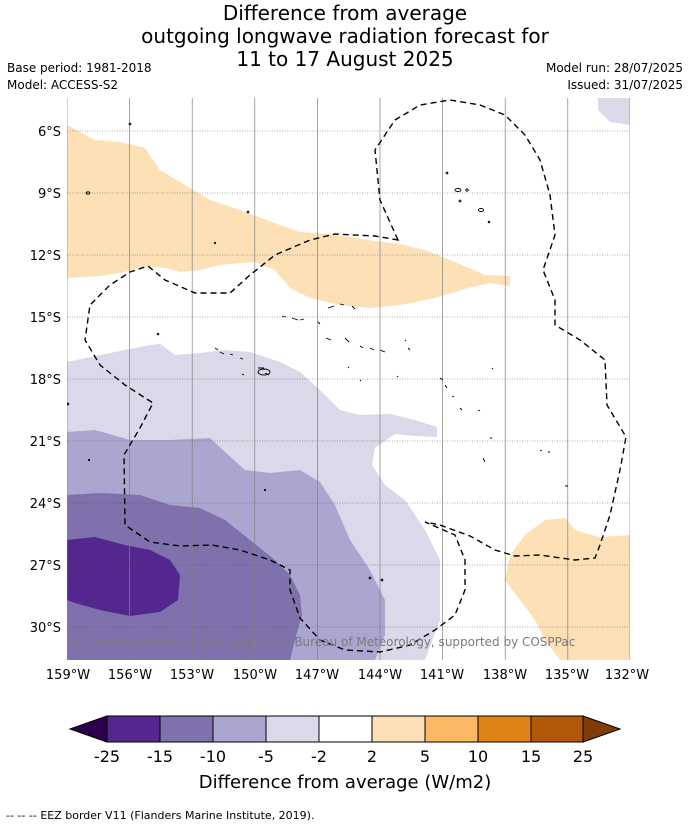  I want to click on lat-tick-label: 12°S, so click(45, 256).